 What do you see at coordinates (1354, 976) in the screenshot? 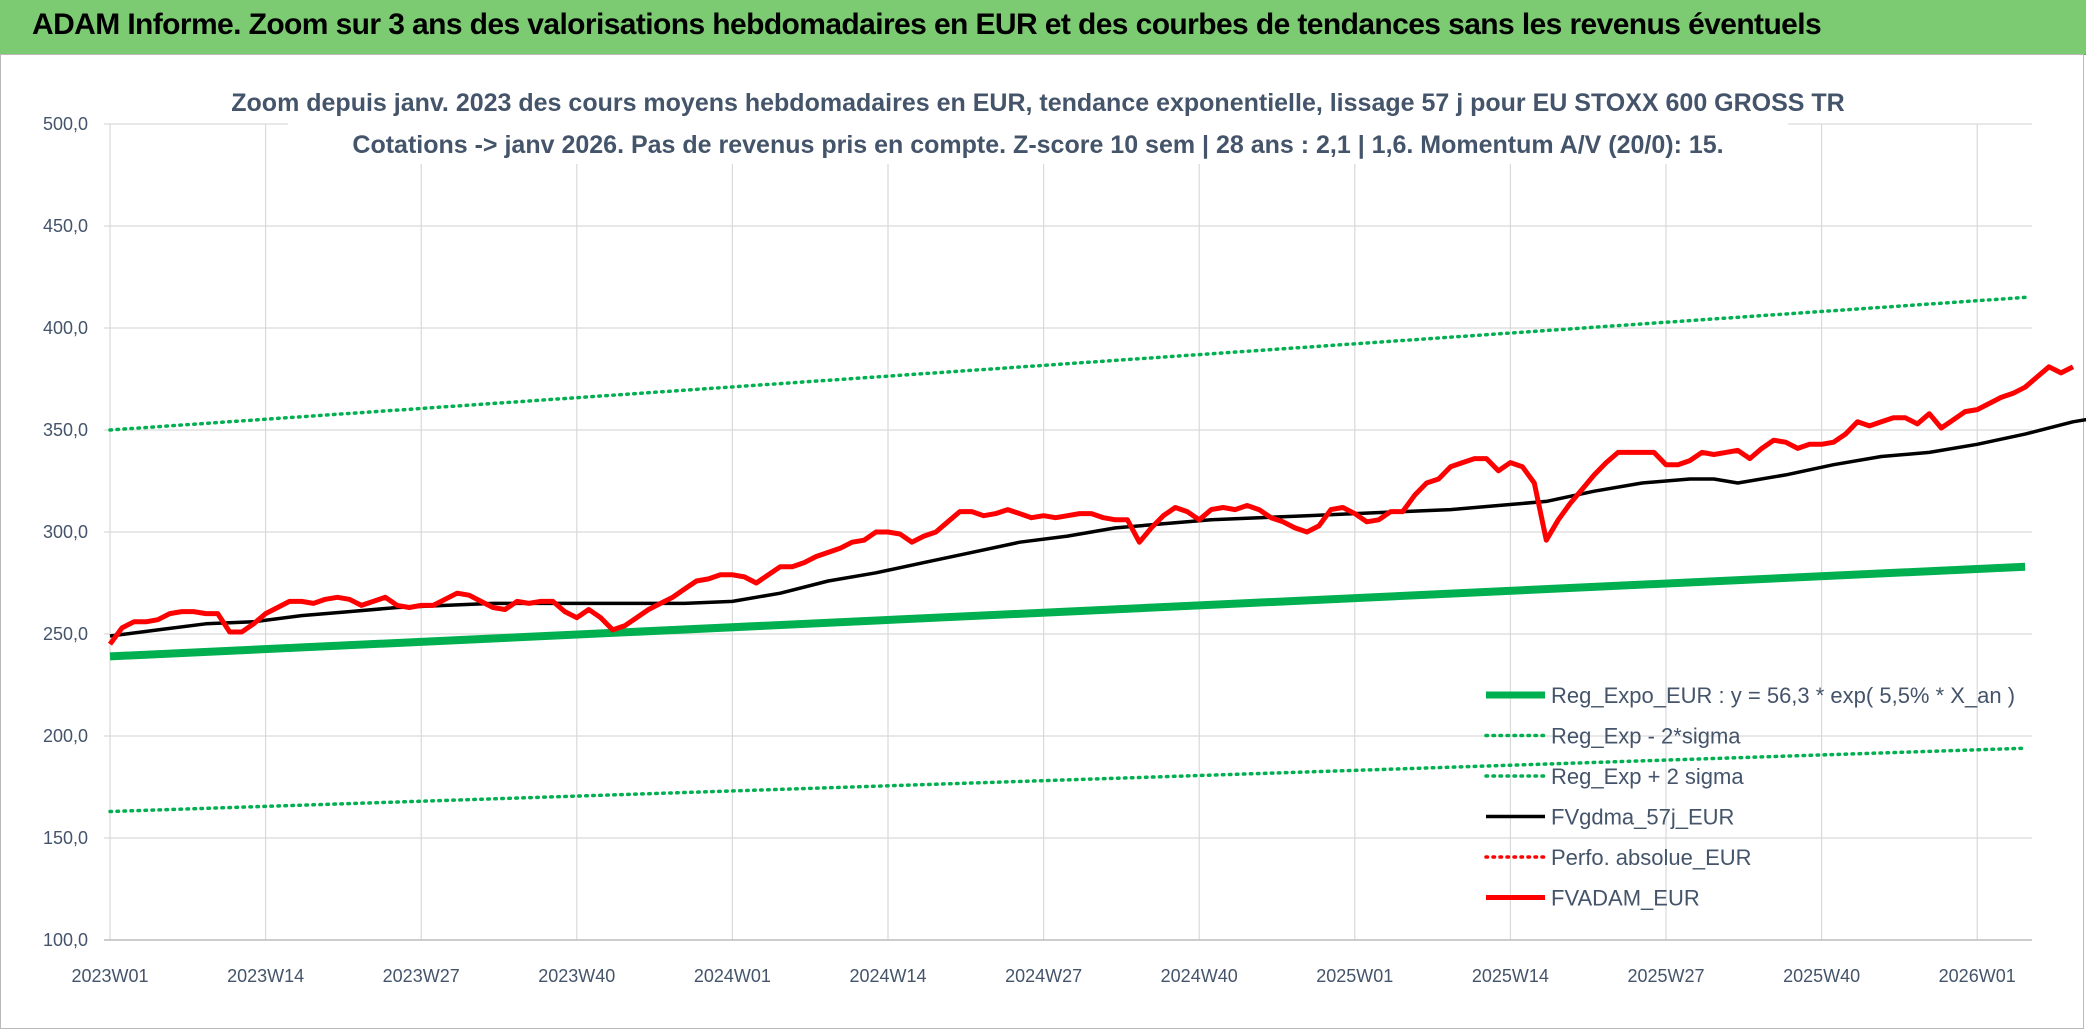
I see `x-tick-label: 2025W01` at bounding box center [1354, 976].